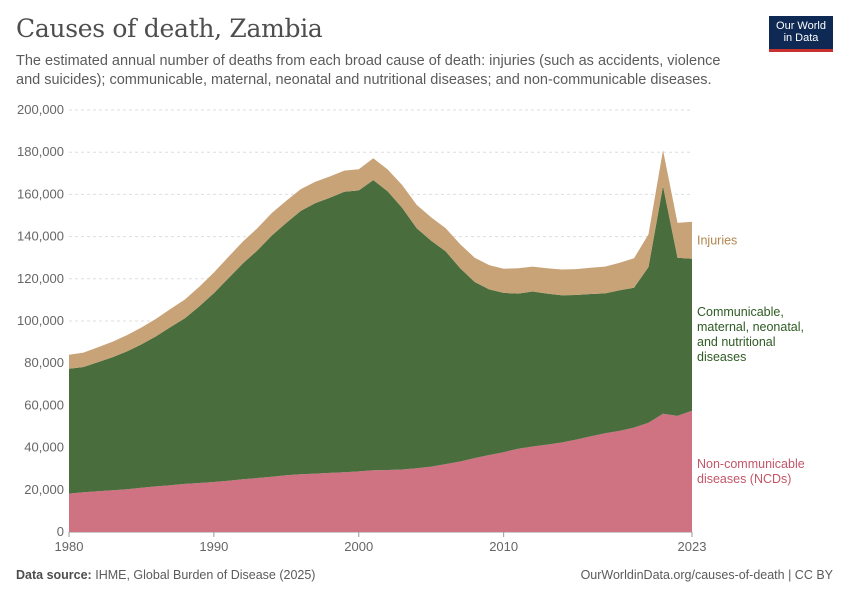 The width and height of the screenshot is (850, 600). What do you see at coordinates (40, 109) in the screenshot?
I see `y-tick-label: 200,000` at bounding box center [40, 109].